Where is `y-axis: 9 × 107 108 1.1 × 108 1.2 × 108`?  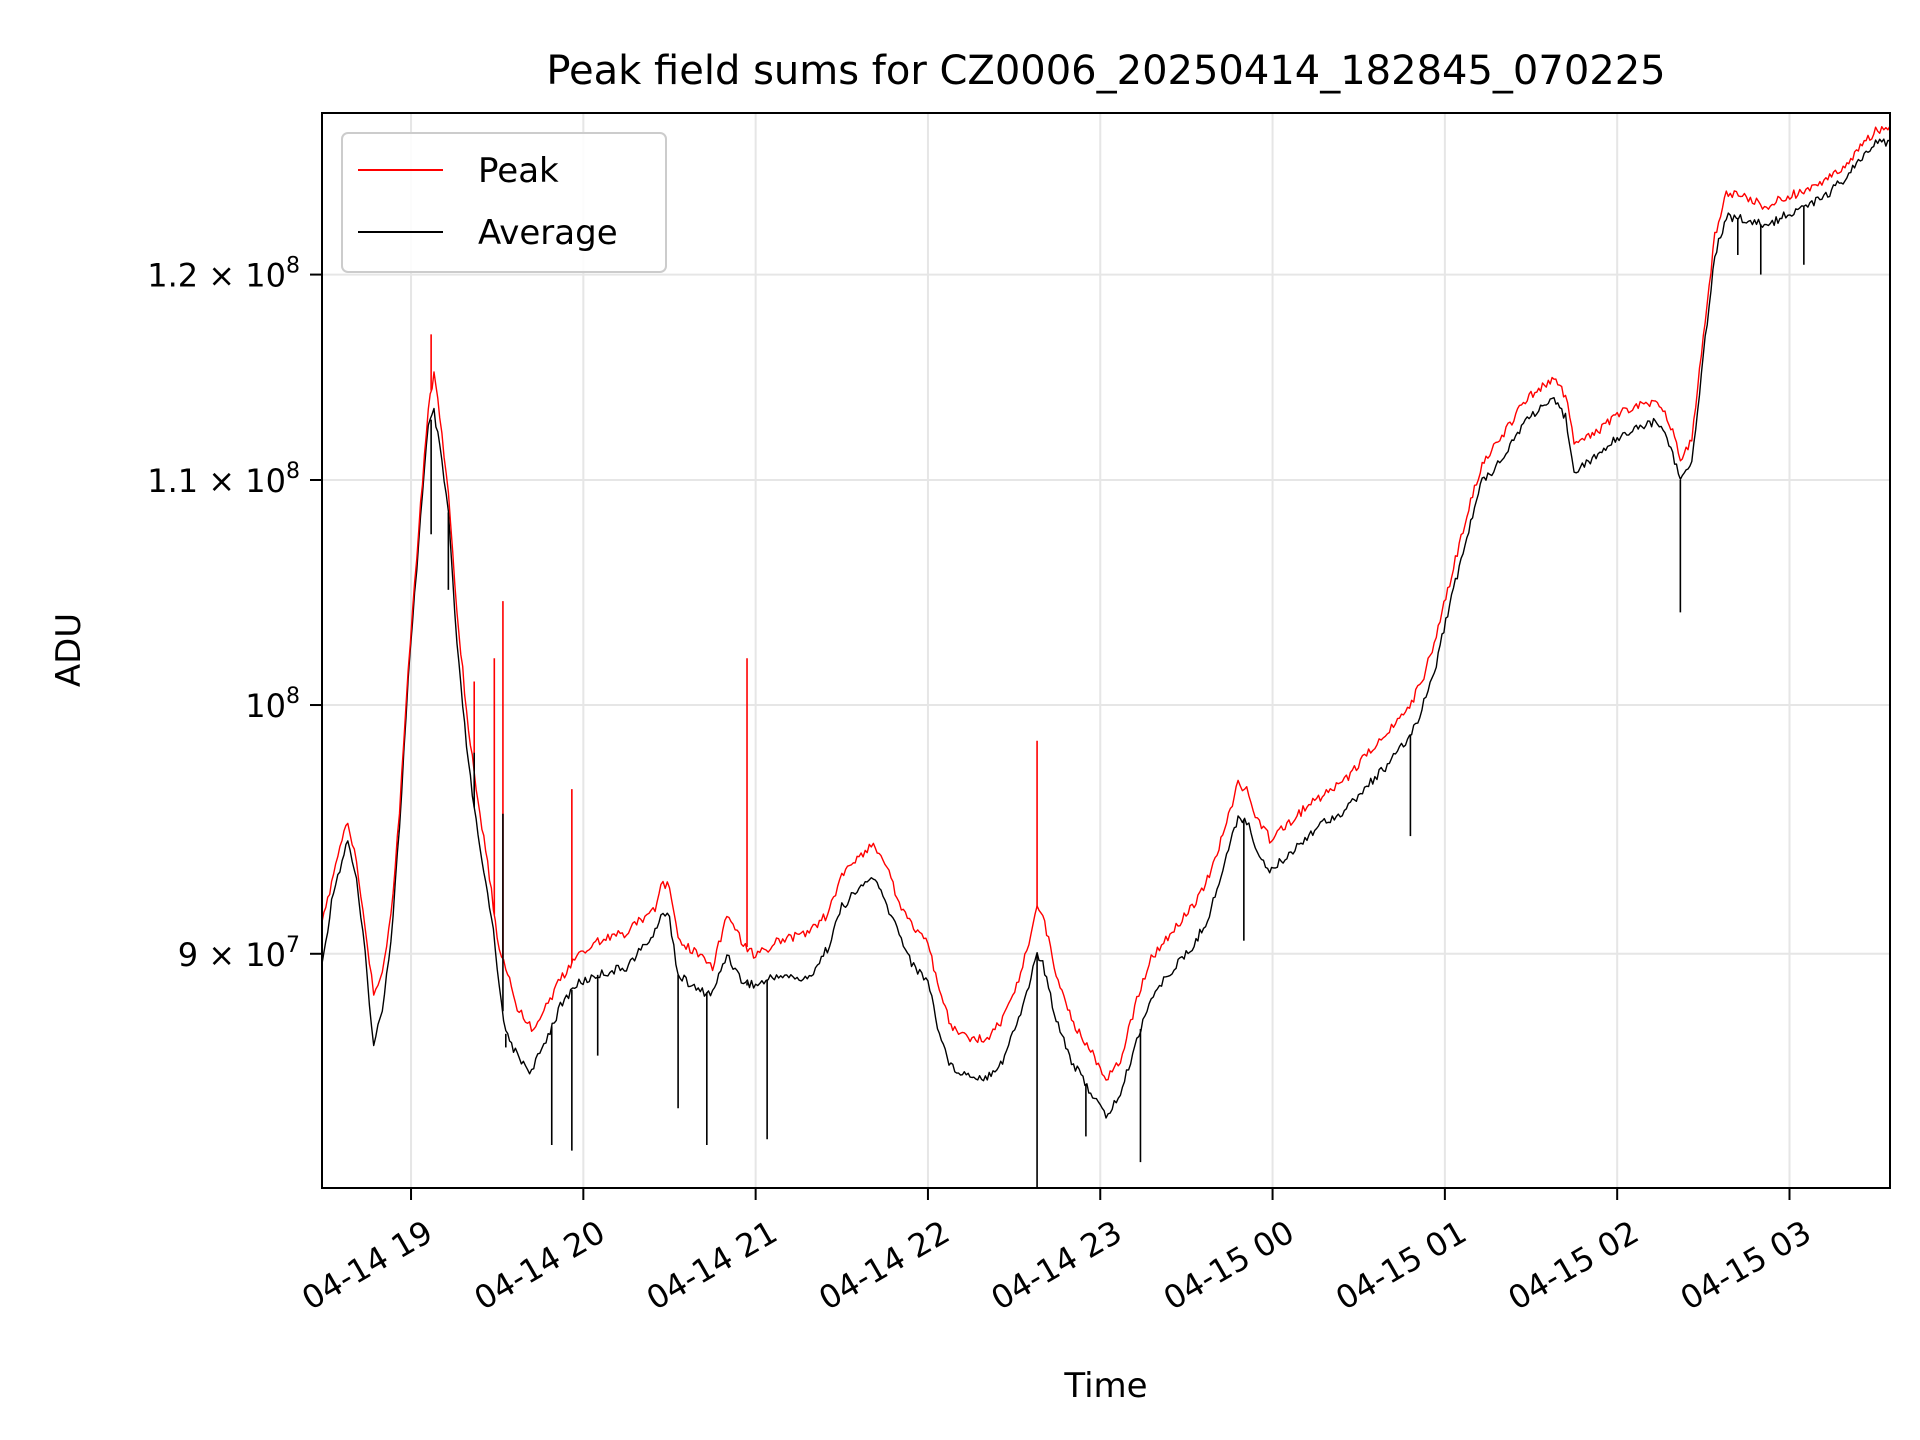 y-axis: 9 × 107 108 1.1 × 108 1.2 × 108 is located at coordinates (234, 614).